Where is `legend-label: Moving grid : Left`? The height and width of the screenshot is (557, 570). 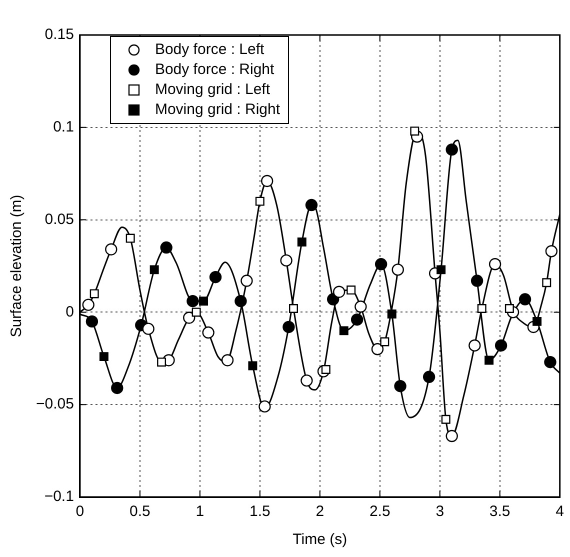 legend-label: Moving grid : Left is located at coordinates (212, 90).